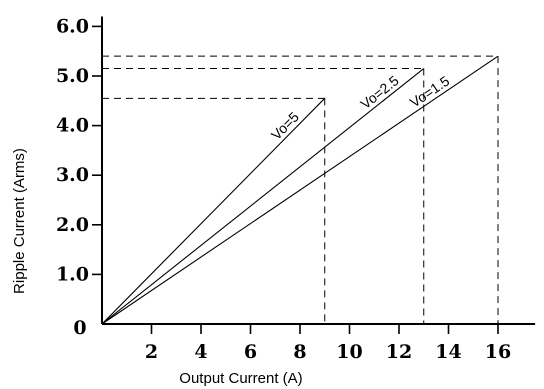 The width and height of the screenshot is (544, 389). What do you see at coordinates (448, 352) in the screenshot?
I see `x-tick-label: 14` at bounding box center [448, 352].